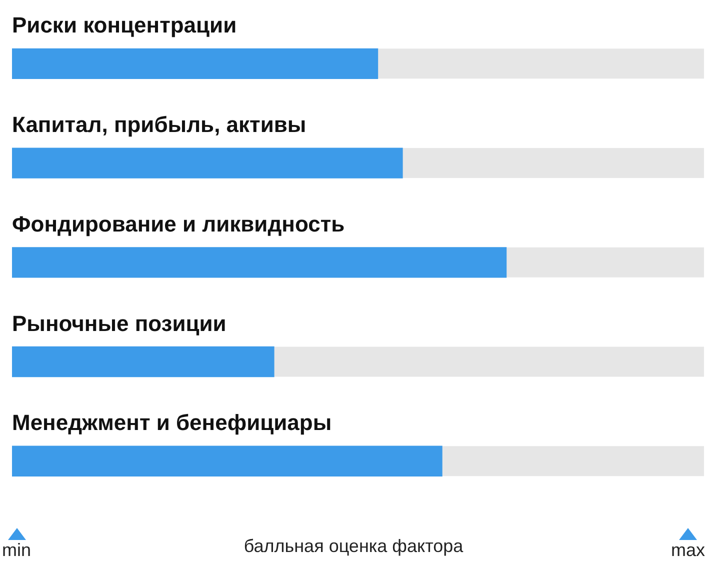 The height and width of the screenshot is (576, 707). Describe the element at coordinates (687, 550) in the screenshot. I see `text: max` at that location.